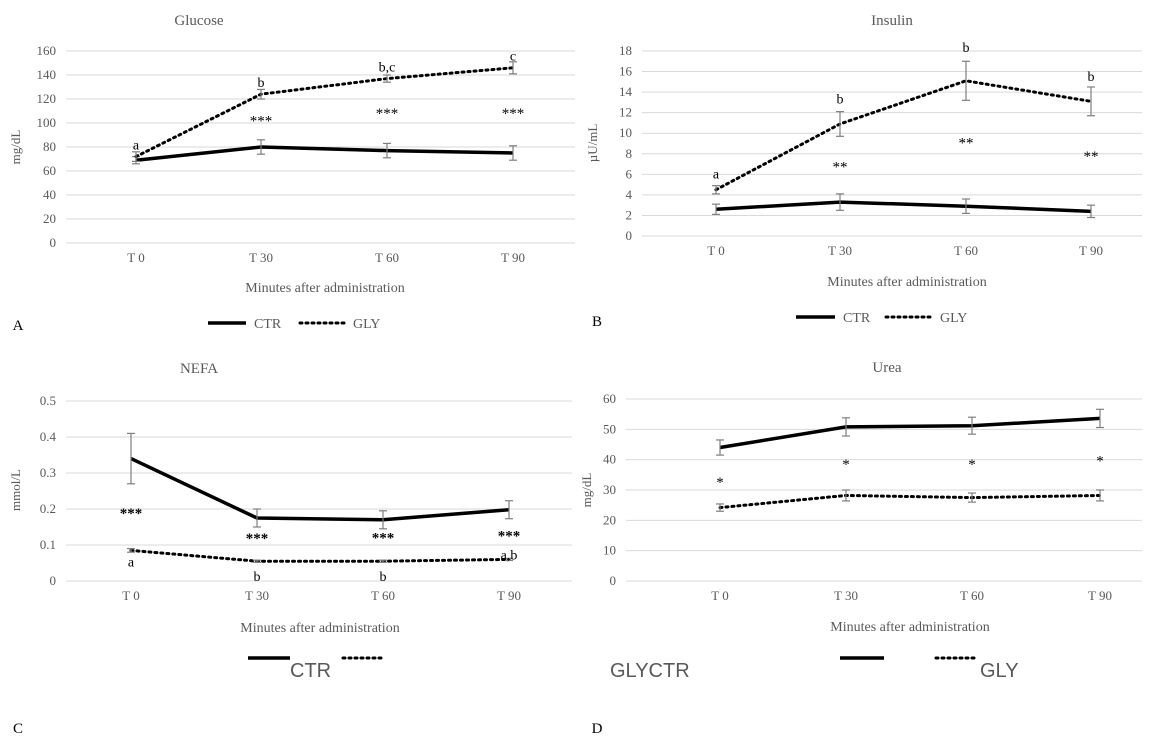  Describe the element at coordinates (629, 194) in the screenshot. I see `y-tick-label: 4` at that location.